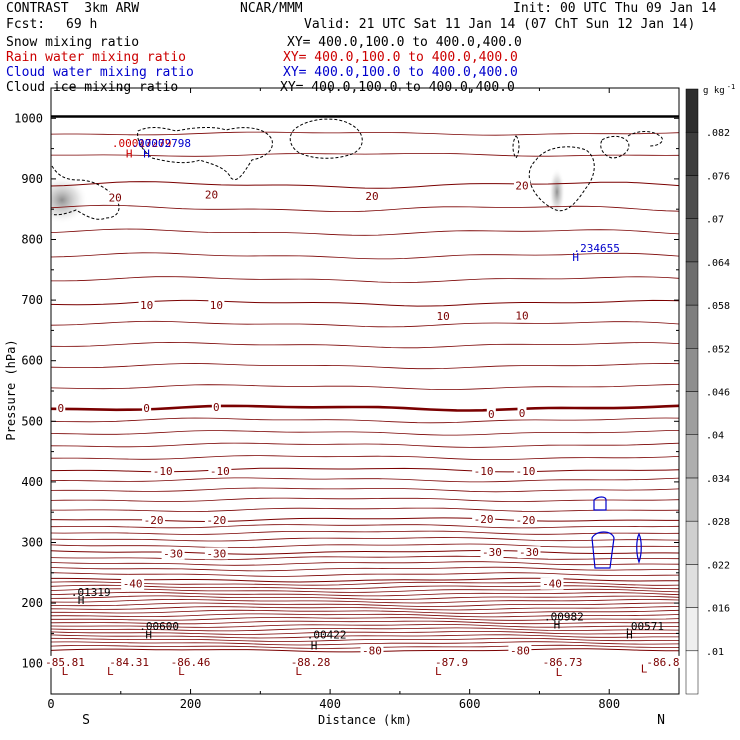 This screenshot has height=740, width=740. Describe the element at coordinates (451, 662) in the screenshot. I see `isotherm-label: -87.9` at that location.